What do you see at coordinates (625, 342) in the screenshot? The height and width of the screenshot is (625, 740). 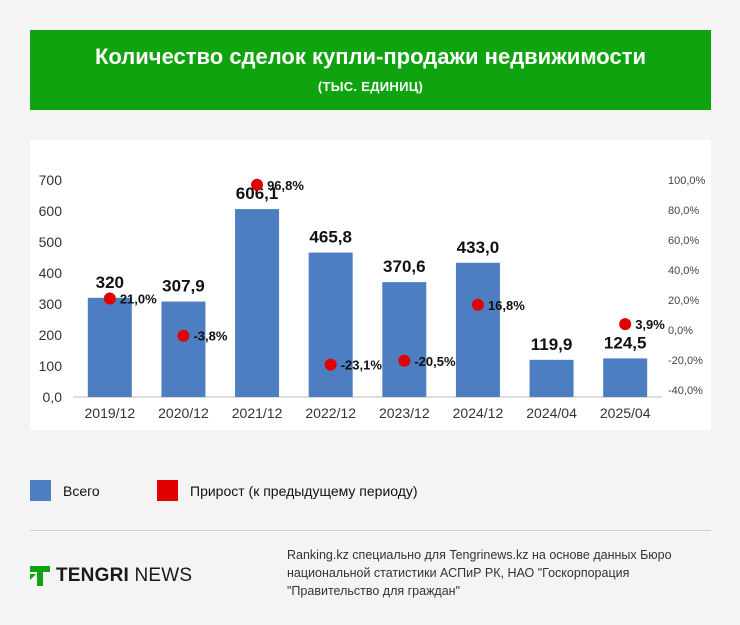 I see `bar-value-label: 124,5` at bounding box center [625, 342].